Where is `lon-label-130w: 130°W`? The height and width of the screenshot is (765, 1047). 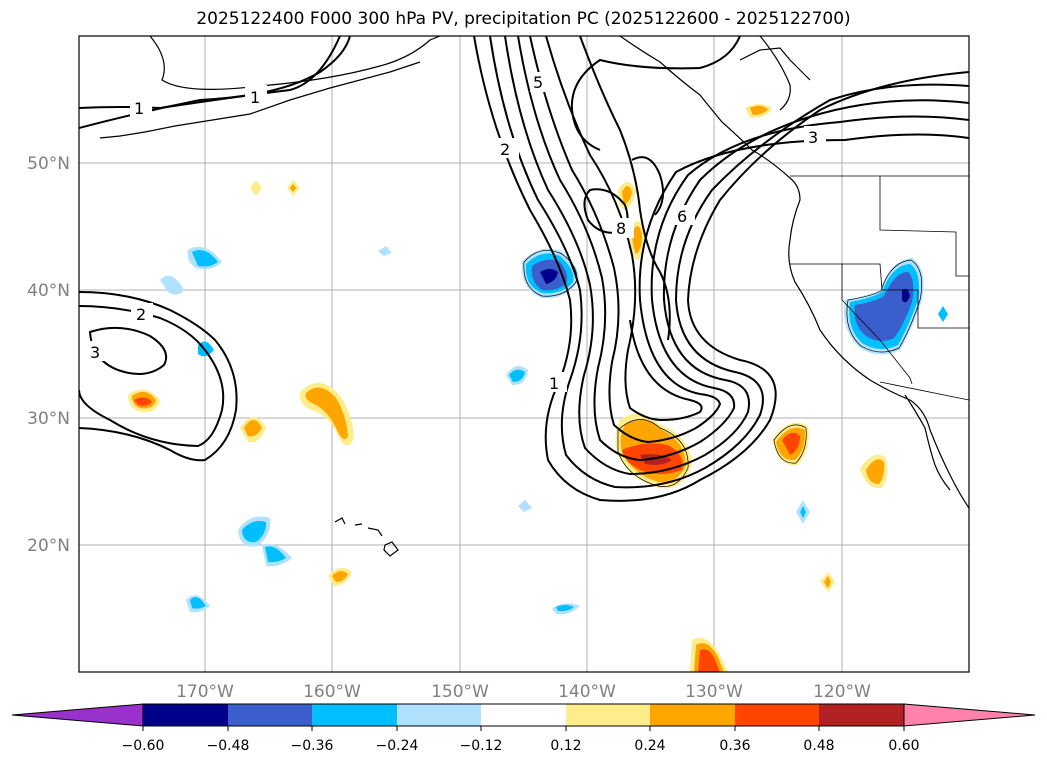 lon-label-130w: 130°W is located at coordinates (714, 692).